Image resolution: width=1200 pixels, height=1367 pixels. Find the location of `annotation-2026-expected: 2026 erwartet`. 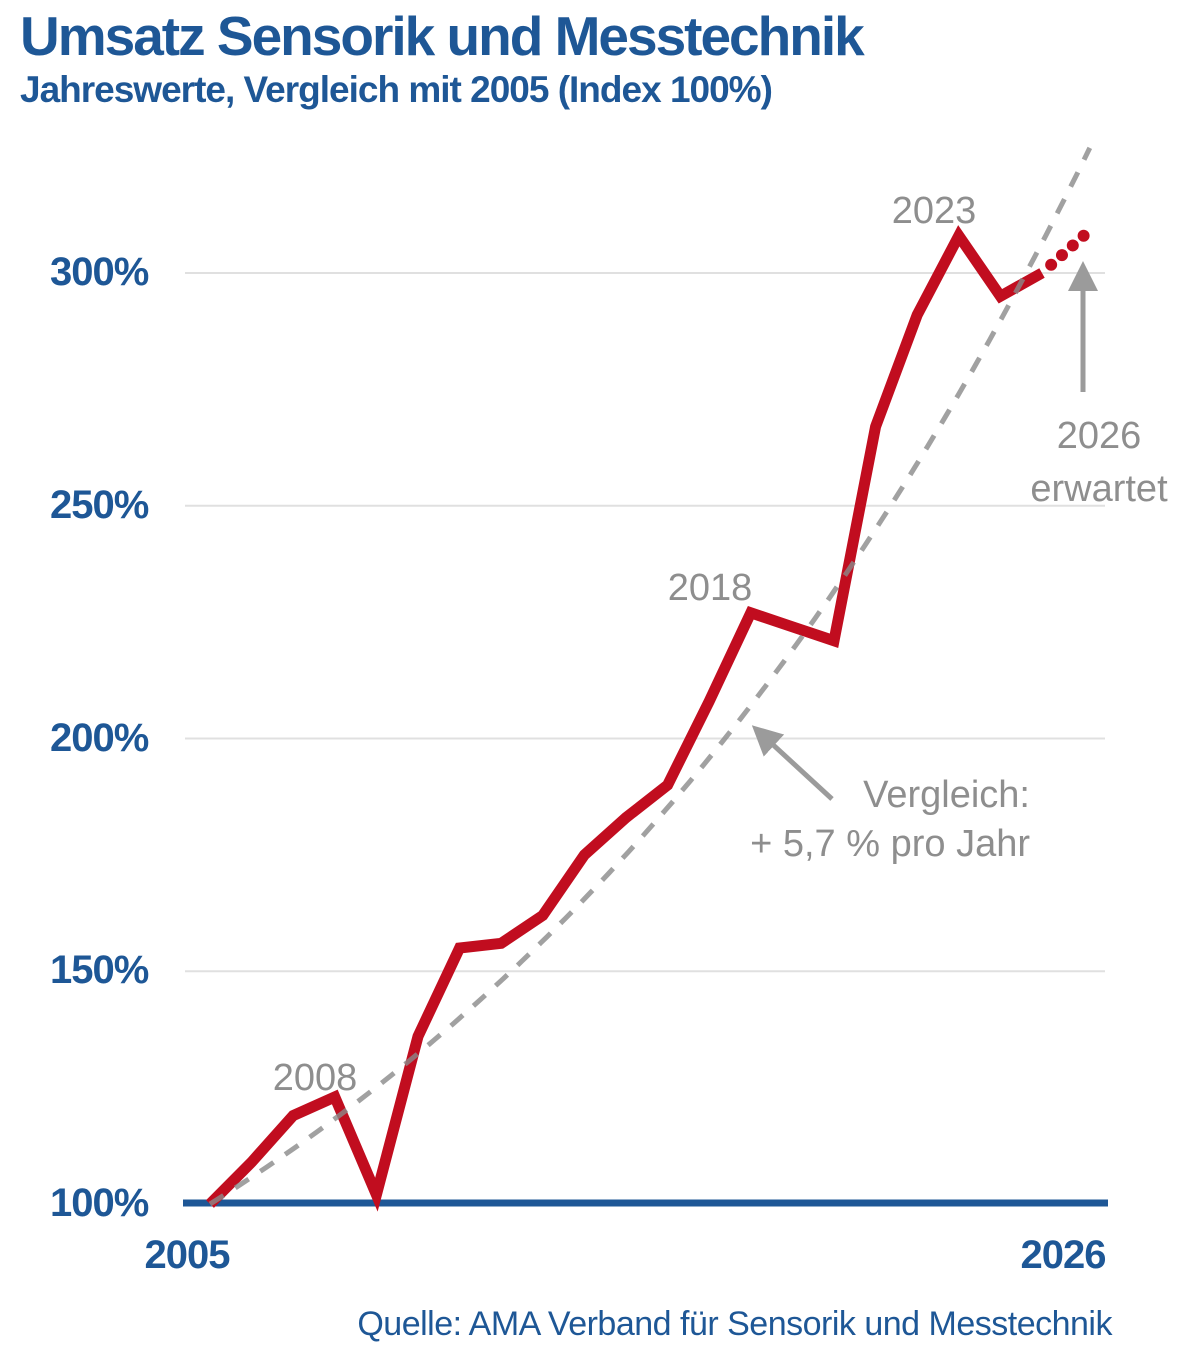

annotation-2026-expected: 2026 erwartet is located at coordinates (1084, 463).